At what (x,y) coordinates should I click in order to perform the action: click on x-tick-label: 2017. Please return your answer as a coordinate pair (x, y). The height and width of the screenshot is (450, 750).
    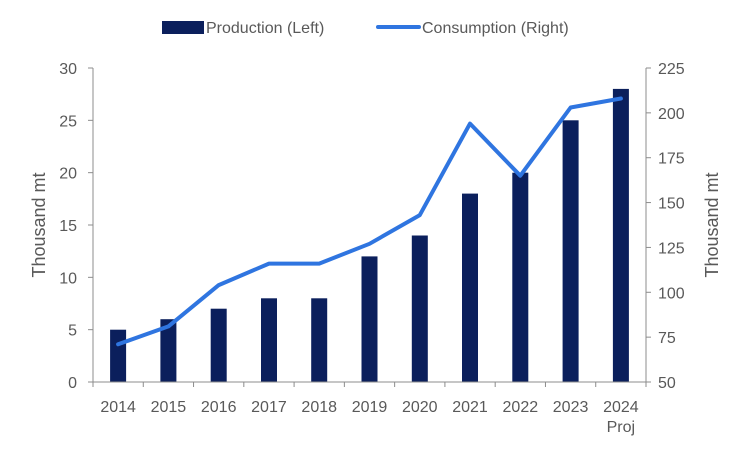
    Looking at the image, I should click on (269, 407).